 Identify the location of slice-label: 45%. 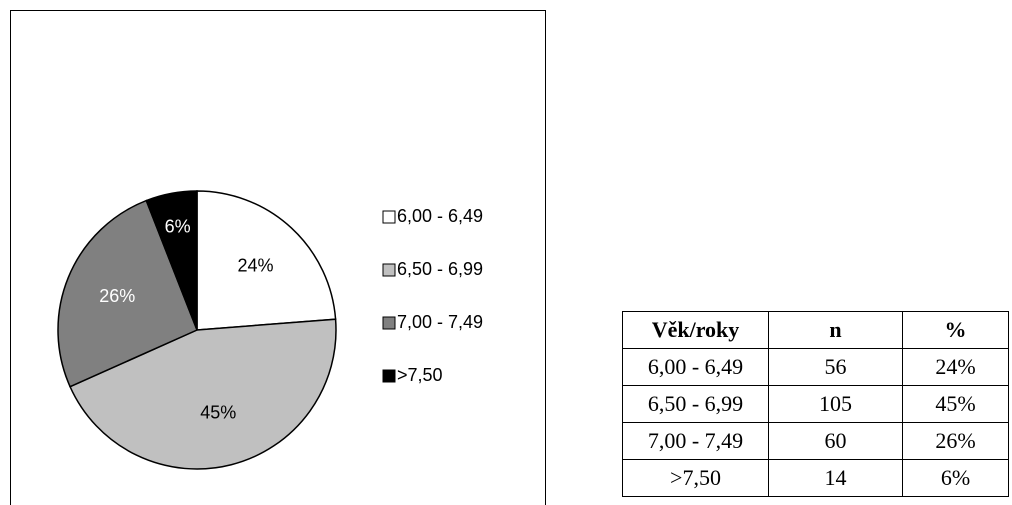
(218, 412).